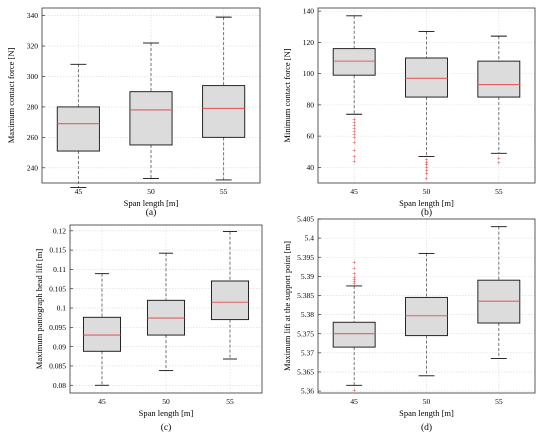  What do you see at coordinates (33, 76) in the screenshot?
I see `y-tick-label: 300` at bounding box center [33, 76].